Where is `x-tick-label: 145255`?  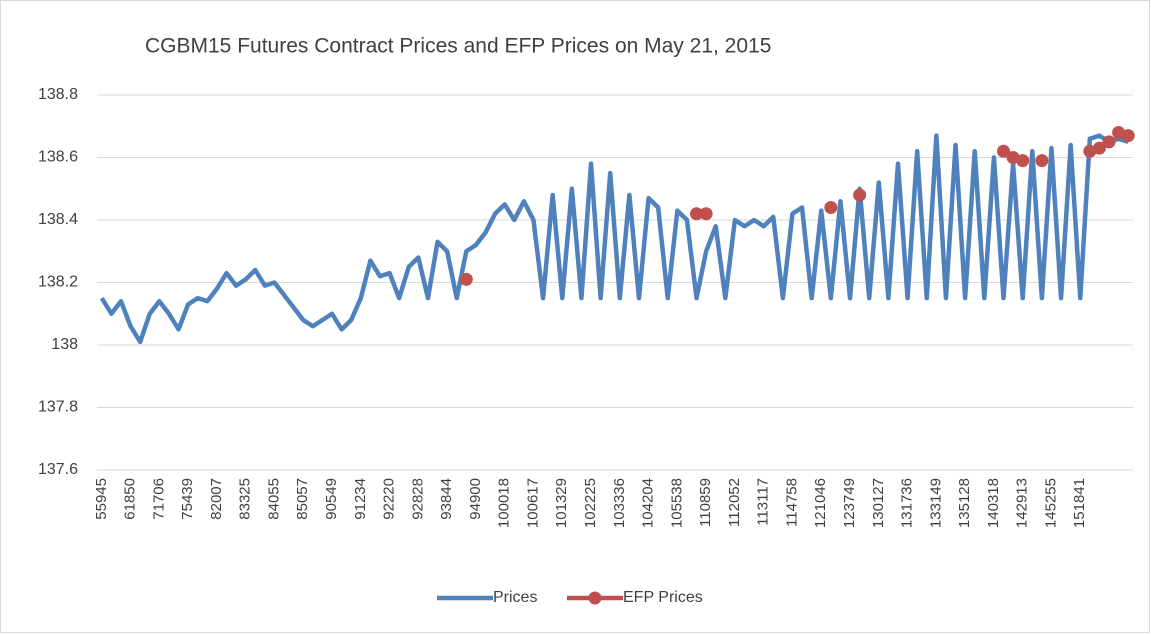 x-tick-label: 145255 is located at coordinates (1050, 503).